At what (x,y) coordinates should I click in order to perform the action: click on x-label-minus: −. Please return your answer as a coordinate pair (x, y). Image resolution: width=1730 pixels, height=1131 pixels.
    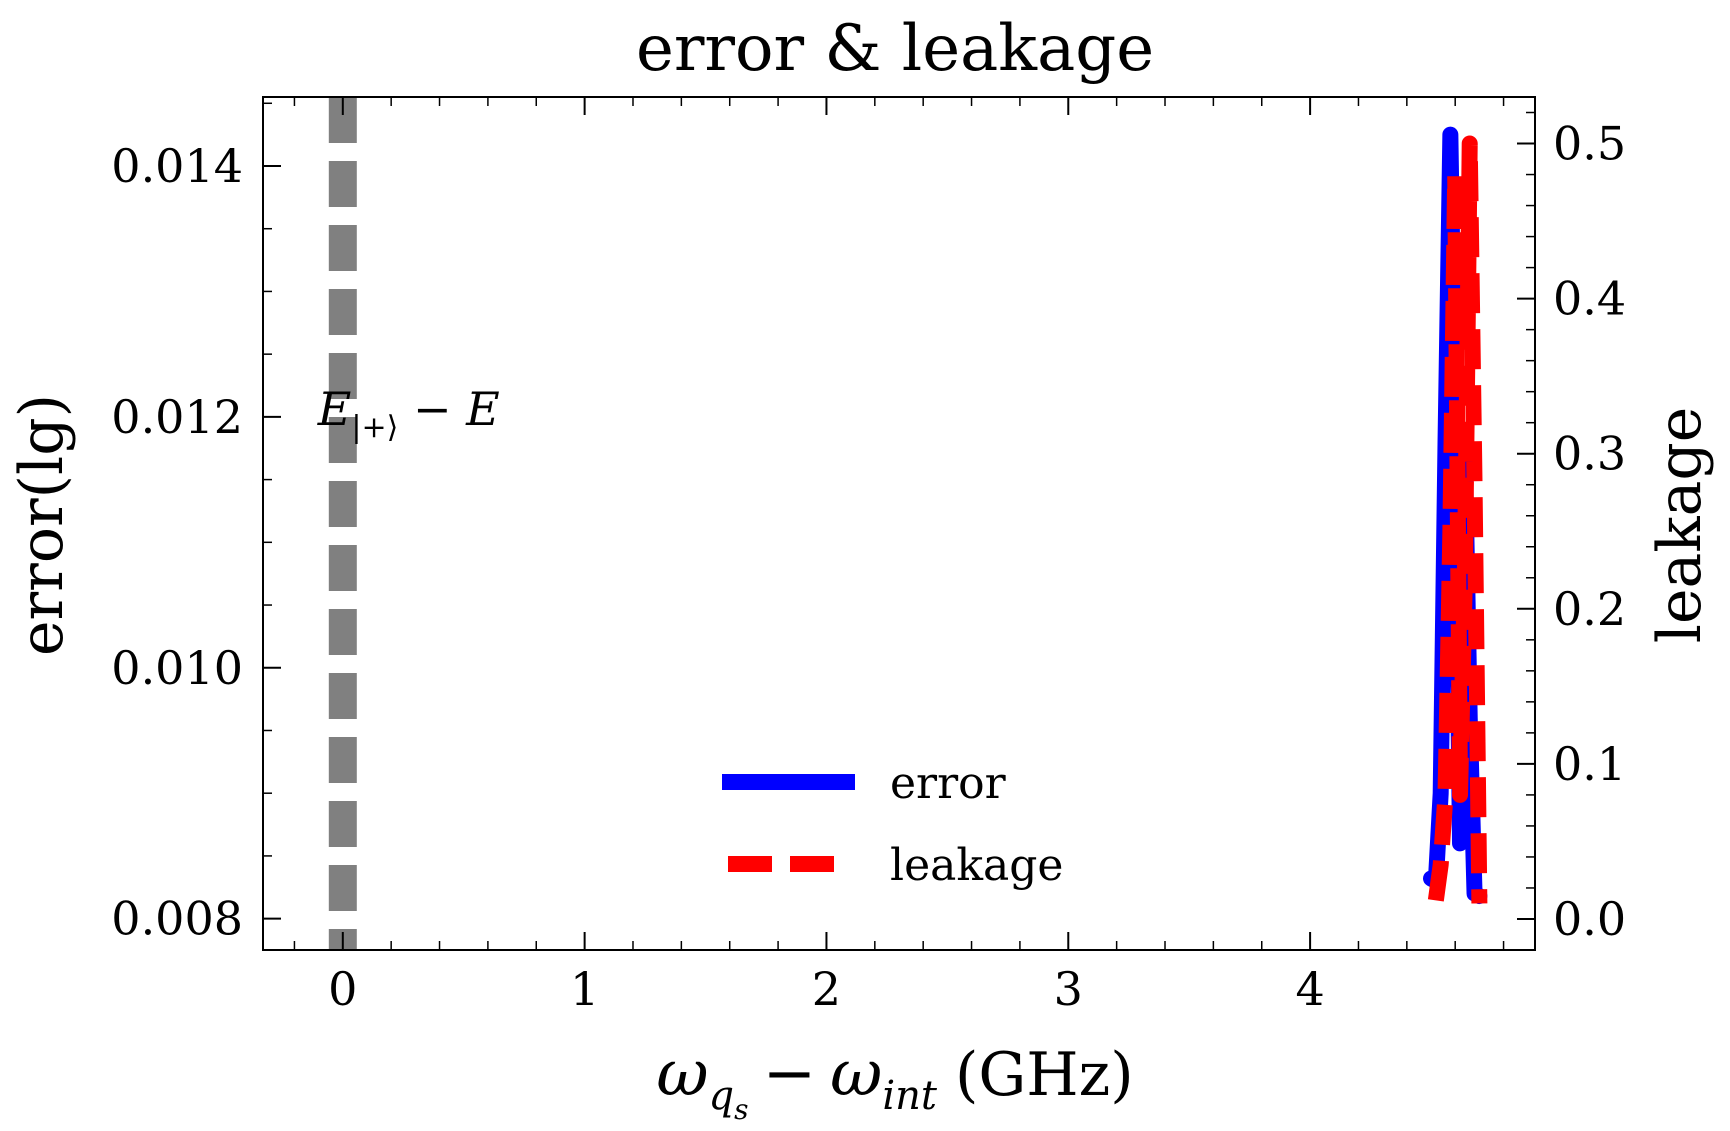
    Looking at the image, I should click on (790, 1074).